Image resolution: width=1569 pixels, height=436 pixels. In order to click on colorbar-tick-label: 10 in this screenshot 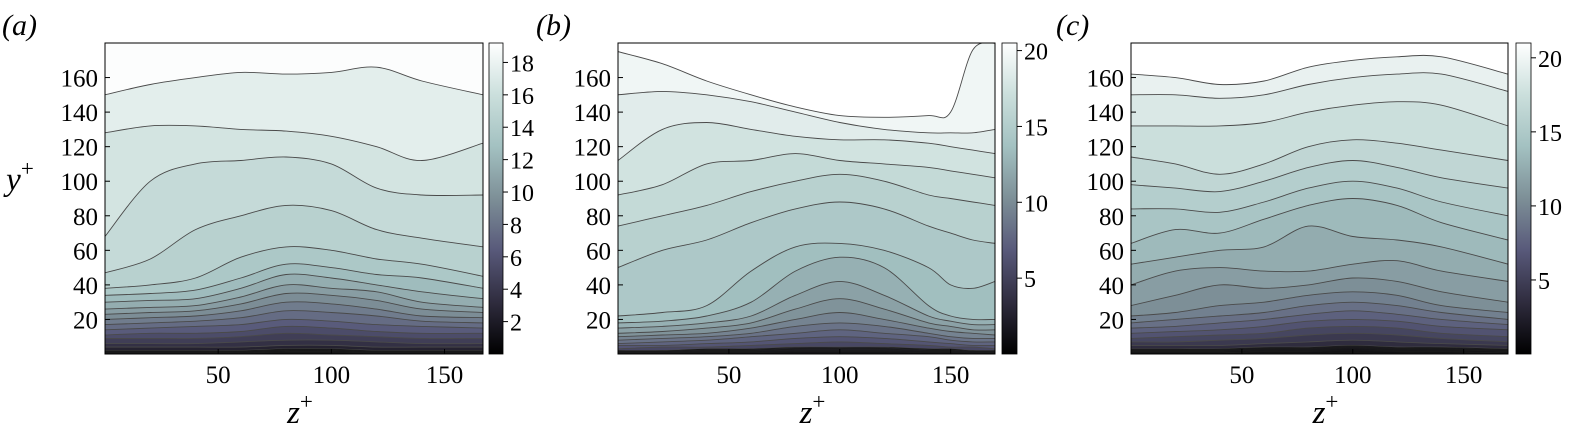, I will do `click(1550, 208)`.